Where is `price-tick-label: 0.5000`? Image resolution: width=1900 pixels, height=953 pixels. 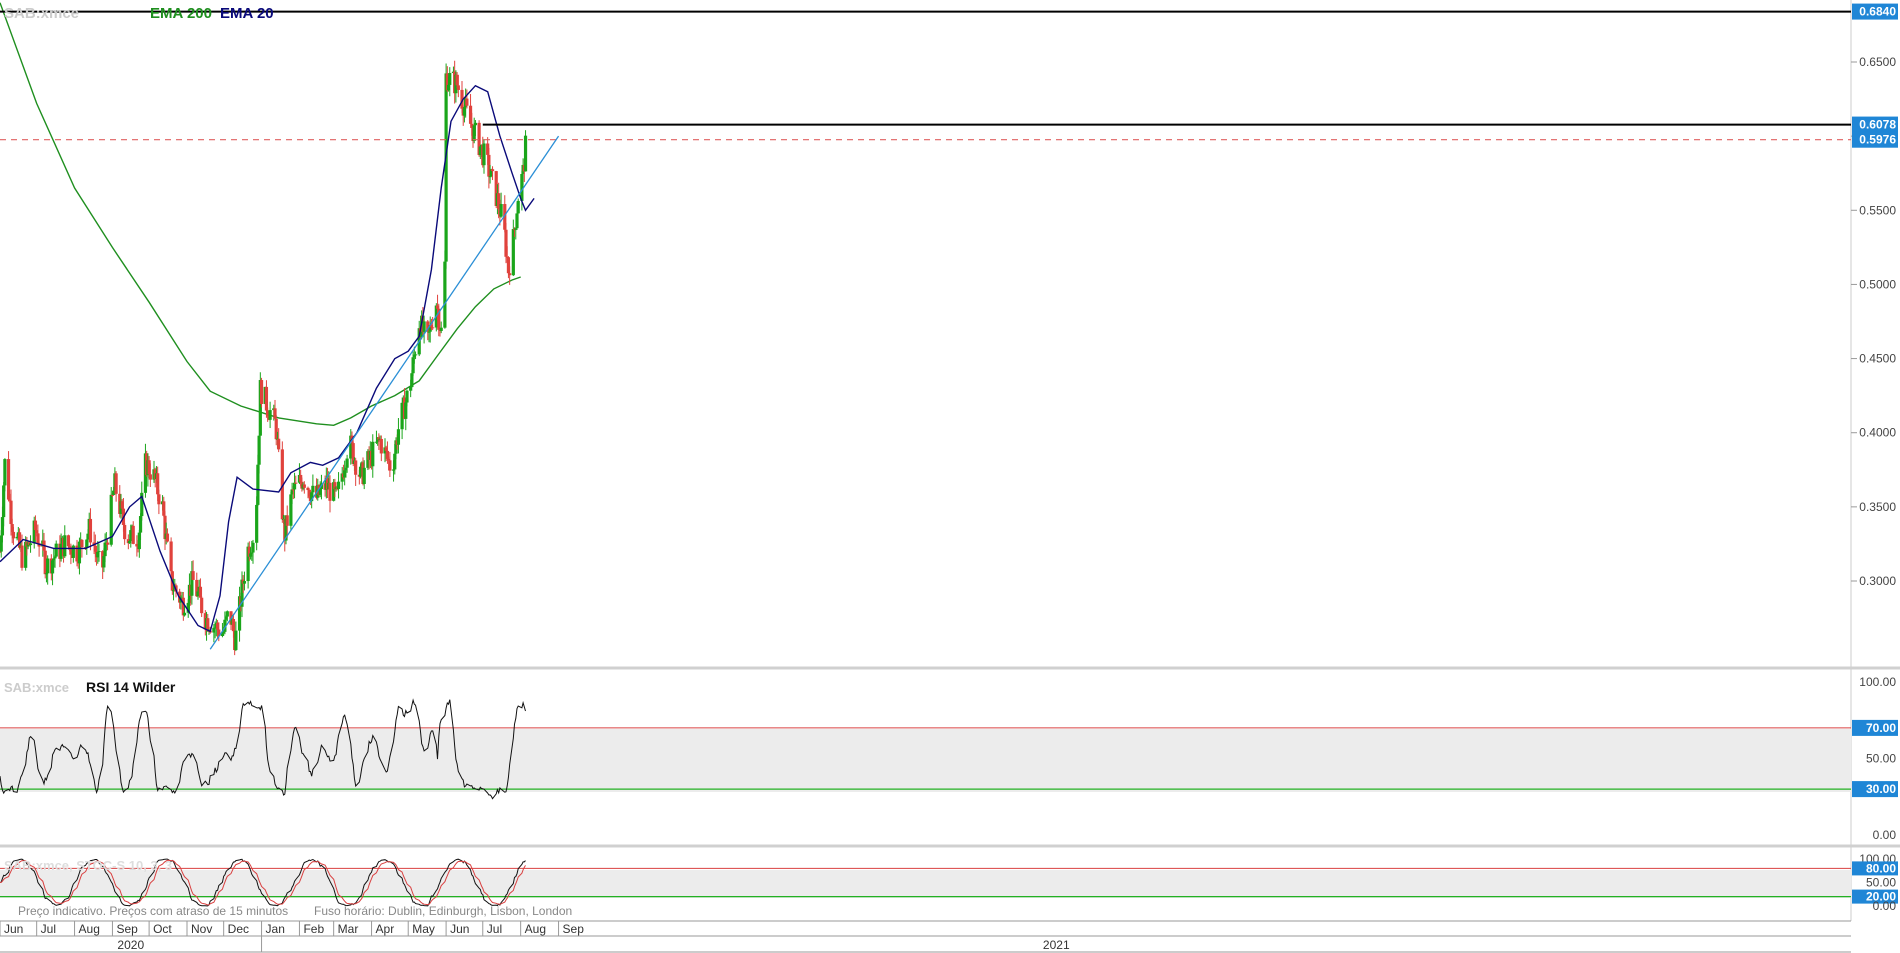 price-tick-label: 0.5000 is located at coordinates (1877, 284).